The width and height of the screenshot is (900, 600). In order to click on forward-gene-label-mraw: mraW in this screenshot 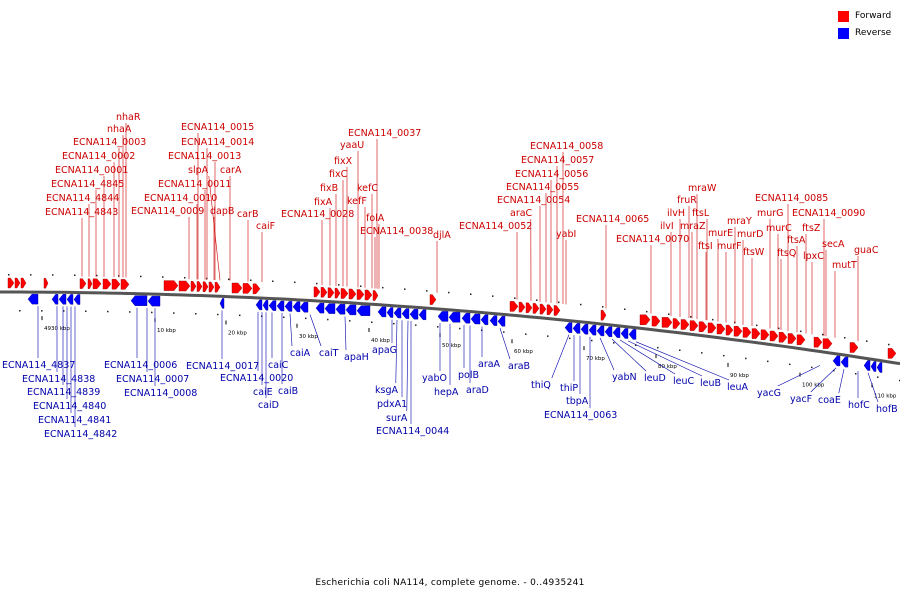, I will do `click(702, 188)`.